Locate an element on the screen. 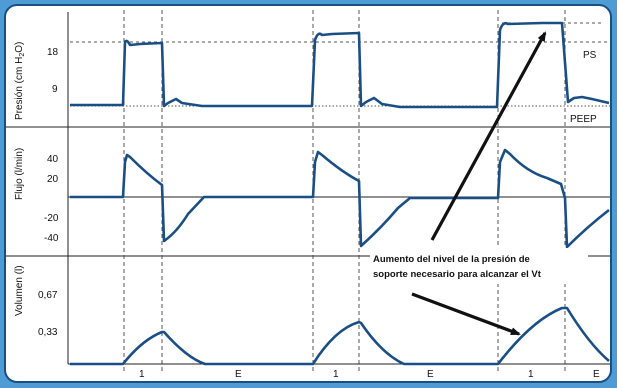 The width and height of the screenshot is (617, 388). flow-tick-minus-40: -40 is located at coordinates (51, 238).